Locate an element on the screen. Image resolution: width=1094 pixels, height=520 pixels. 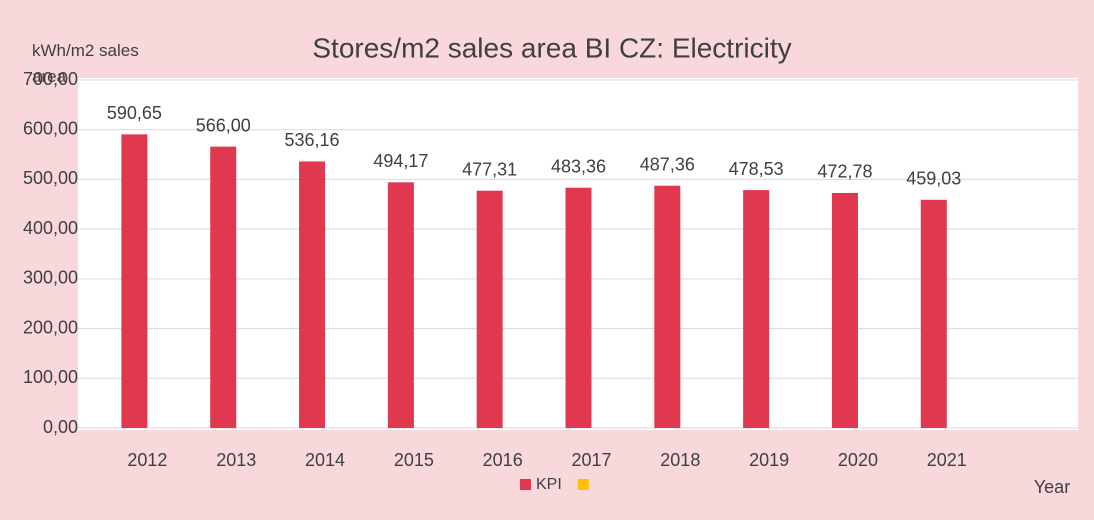
y-tick-label: 600,00 is located at coordinates (50, 128).